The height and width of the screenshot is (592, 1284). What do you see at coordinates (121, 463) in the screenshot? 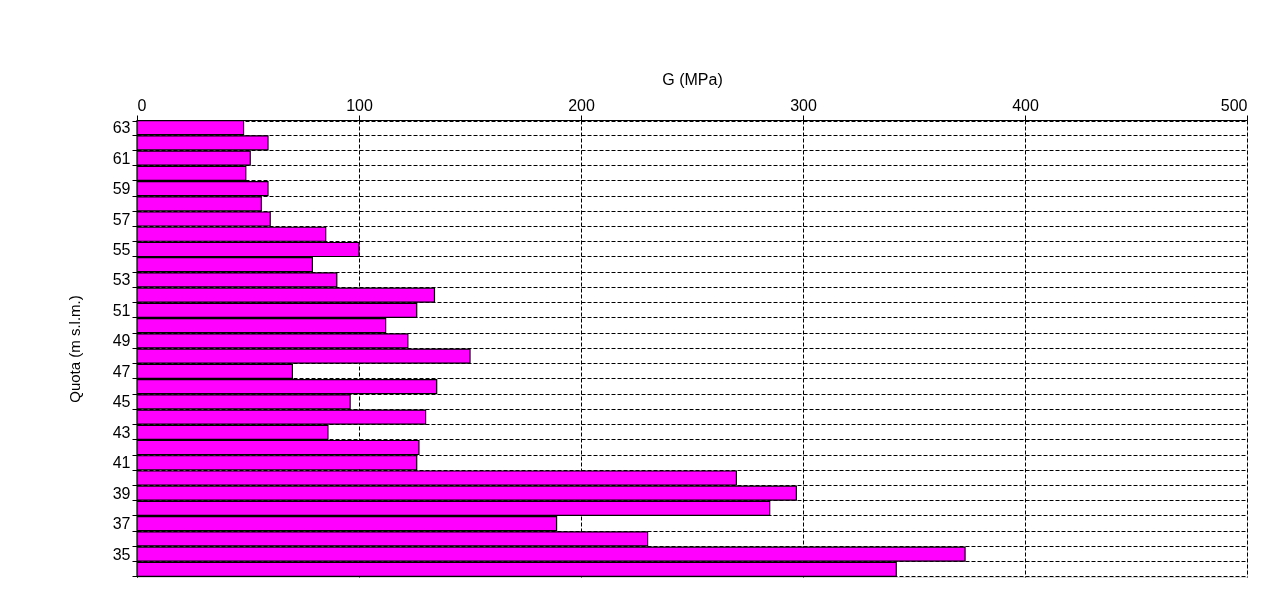
I see `y-tick-label: 41` at bounding box center [121, 463].